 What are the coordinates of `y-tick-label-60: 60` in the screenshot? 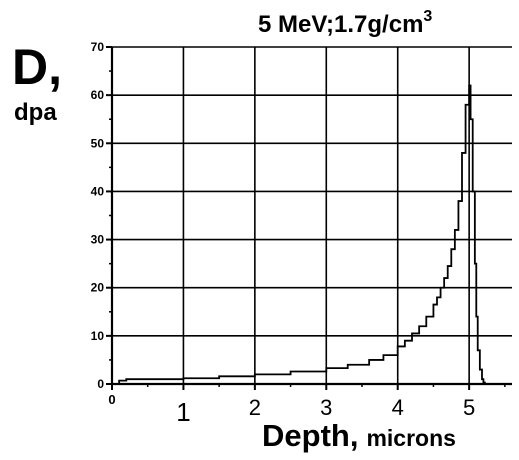 It's located at (98, 95).